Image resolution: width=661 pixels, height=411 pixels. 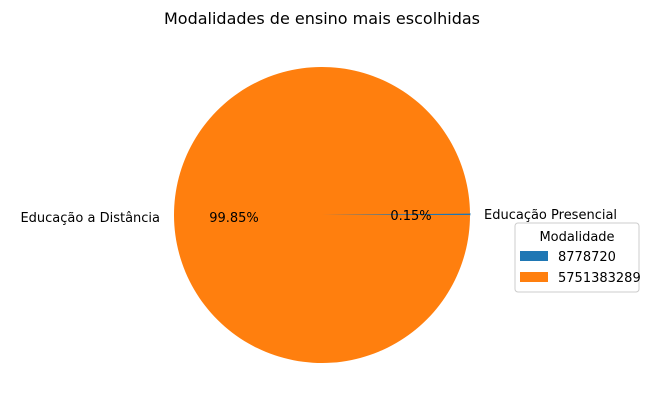 What do you see at coordinates (587, 257) in the screenshot?
I see `legend-entry-presencial: 8778720` at bounding box center [587, 257].